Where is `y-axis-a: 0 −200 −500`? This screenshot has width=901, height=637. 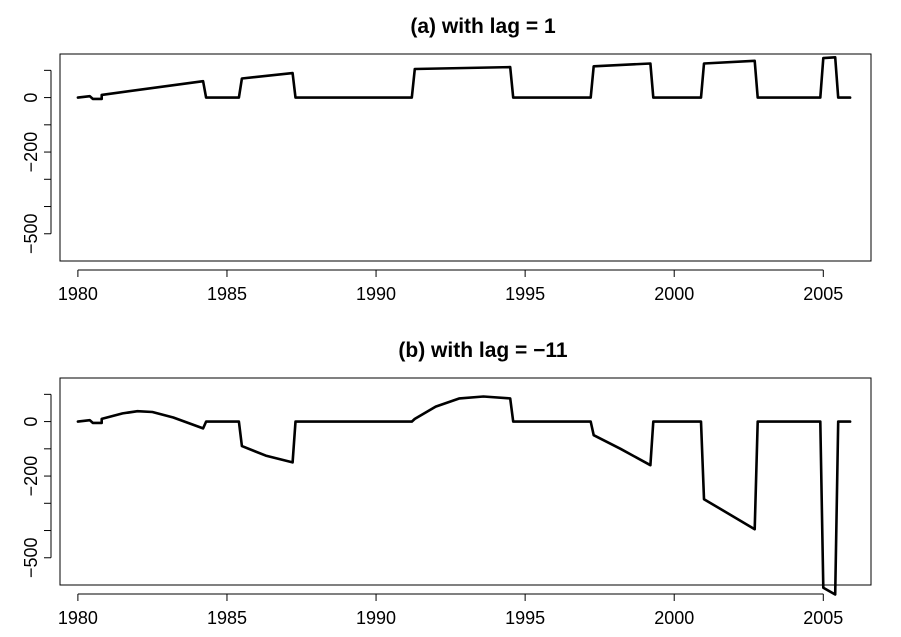 y-axis-a: 0 −200 −500 is located at coordinates (36, 161).